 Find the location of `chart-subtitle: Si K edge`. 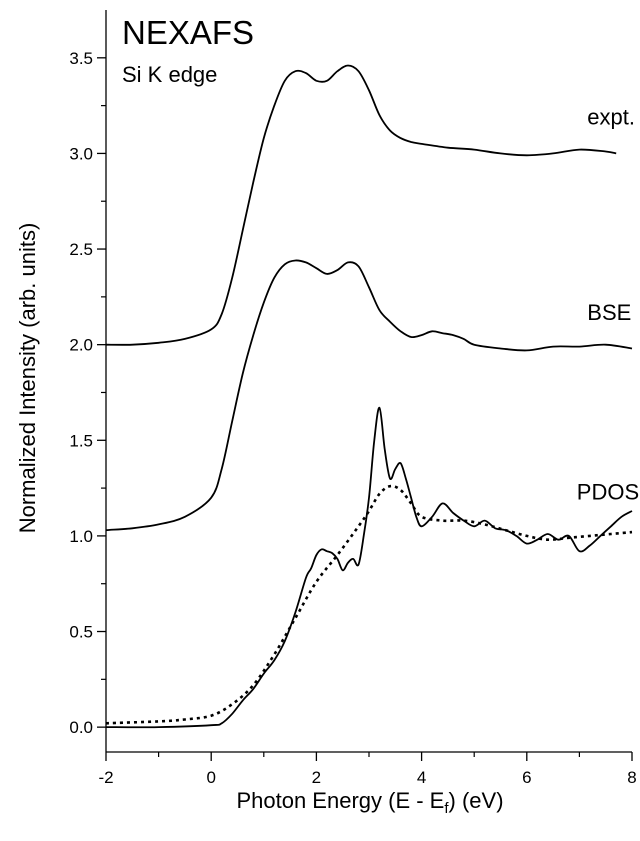

chart-subtitle: Si K edge is located at coordinates (169, 74).